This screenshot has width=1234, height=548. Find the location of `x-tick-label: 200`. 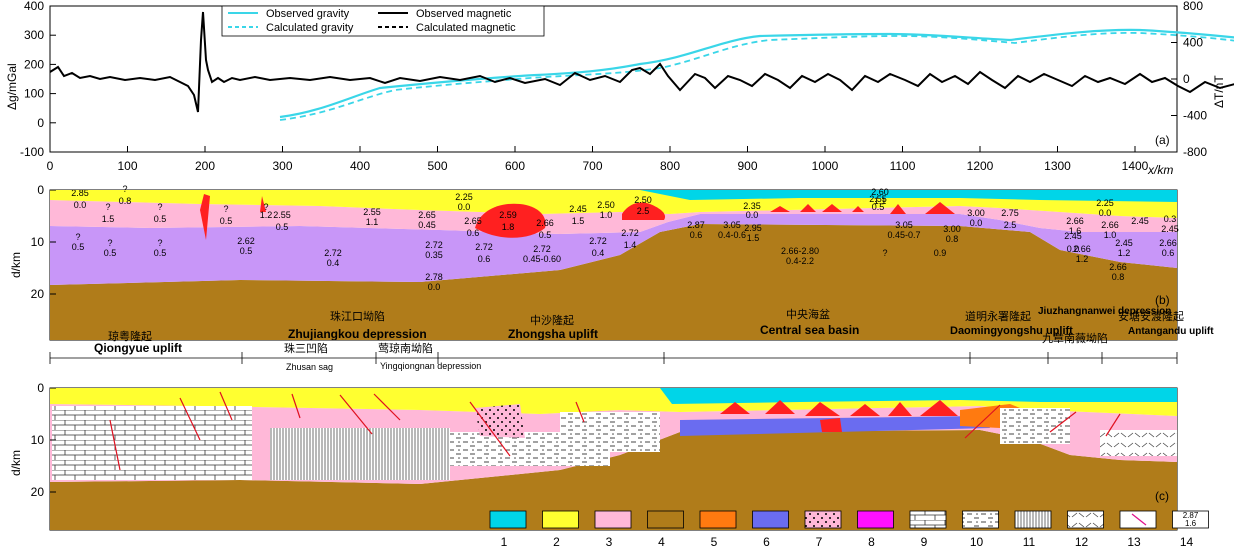

x-tick-label: 200 is located at coordinates (205, 166).